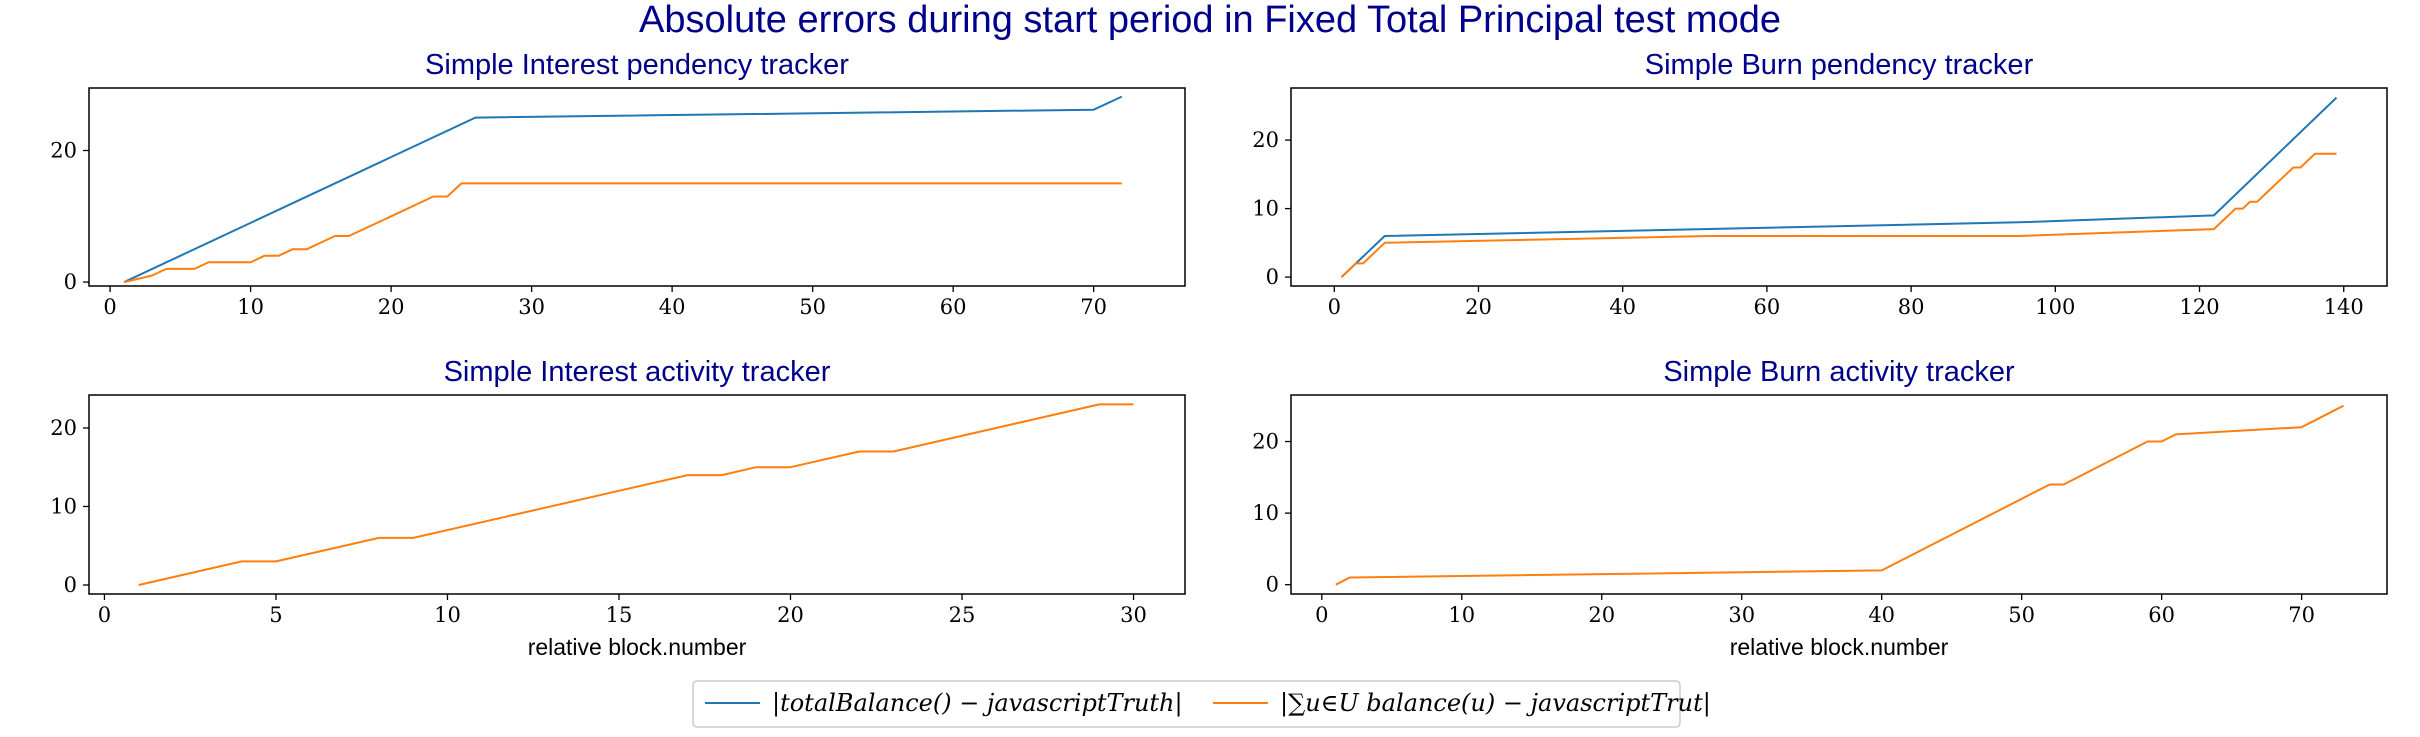  What do you see at coordinates (1839, 65) in the screenshot?
I see `subplot-title: Simple Burn pendency tracker` at bounding box center [1839, 65].